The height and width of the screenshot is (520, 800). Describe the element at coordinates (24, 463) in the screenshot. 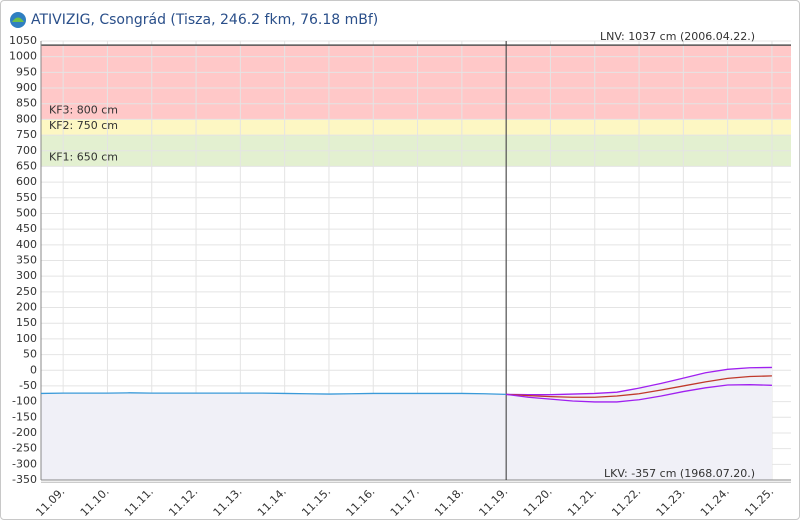

I see `y-tick-label: -300` at that location.